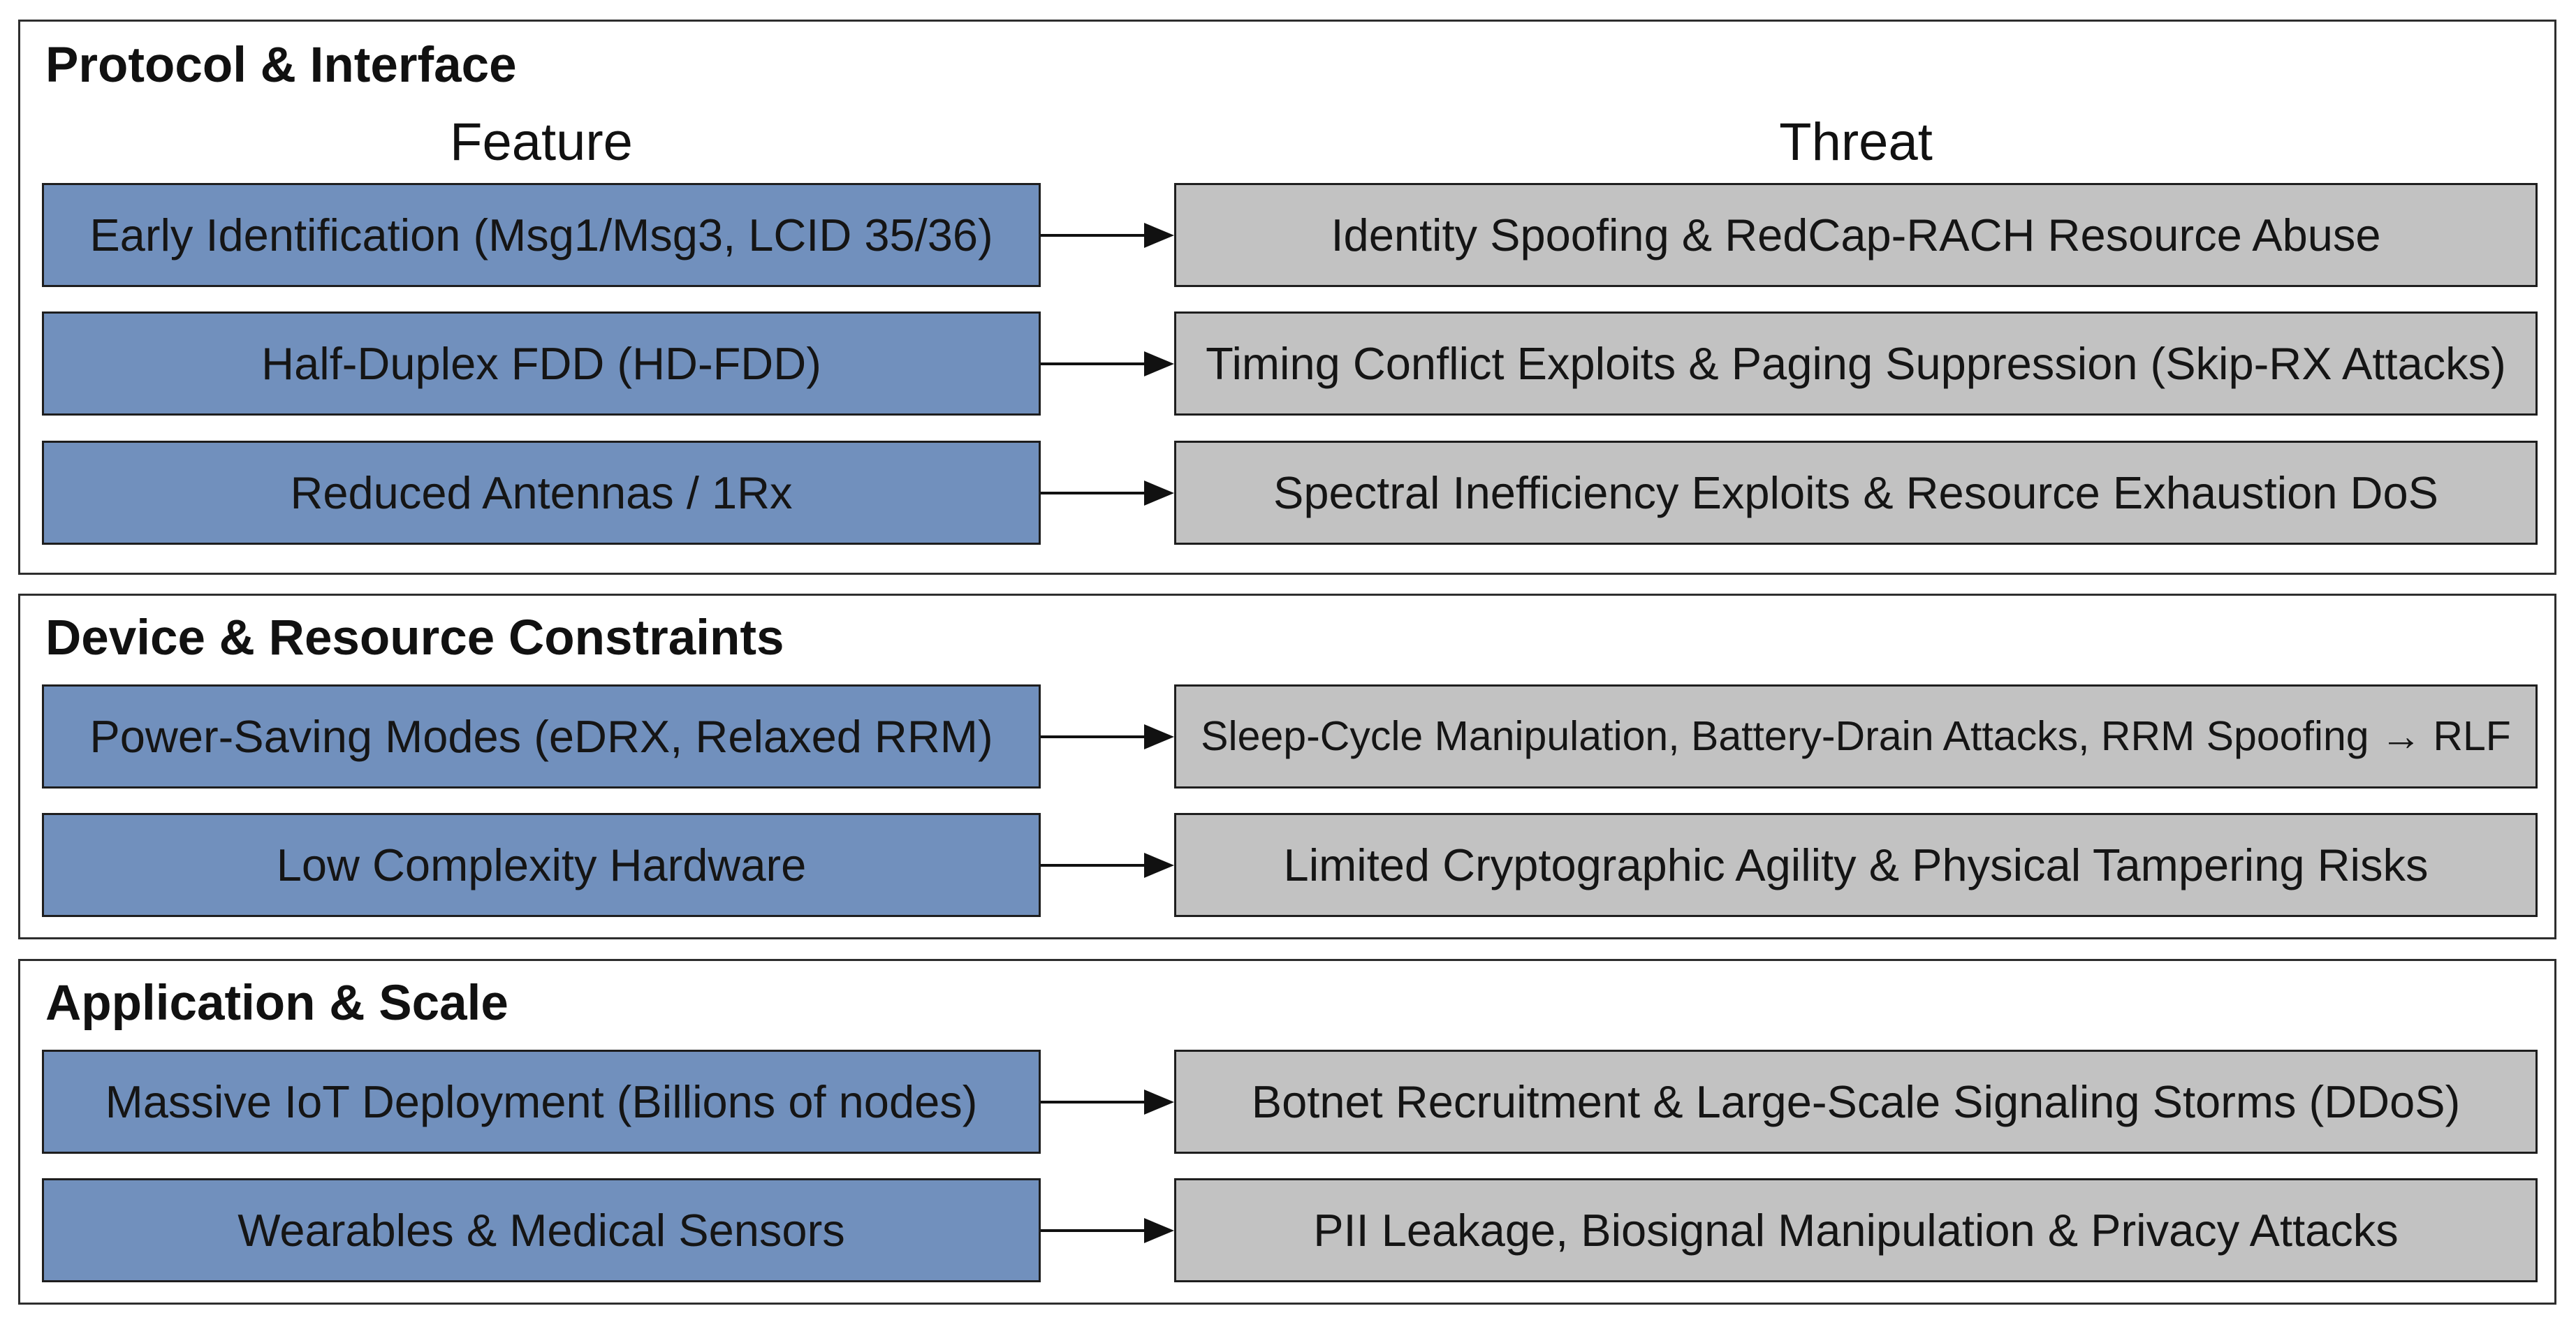  Describe the element at coordinates (276, 1003) in the screenshot. I see `section-title: Application & Scale` at that location.